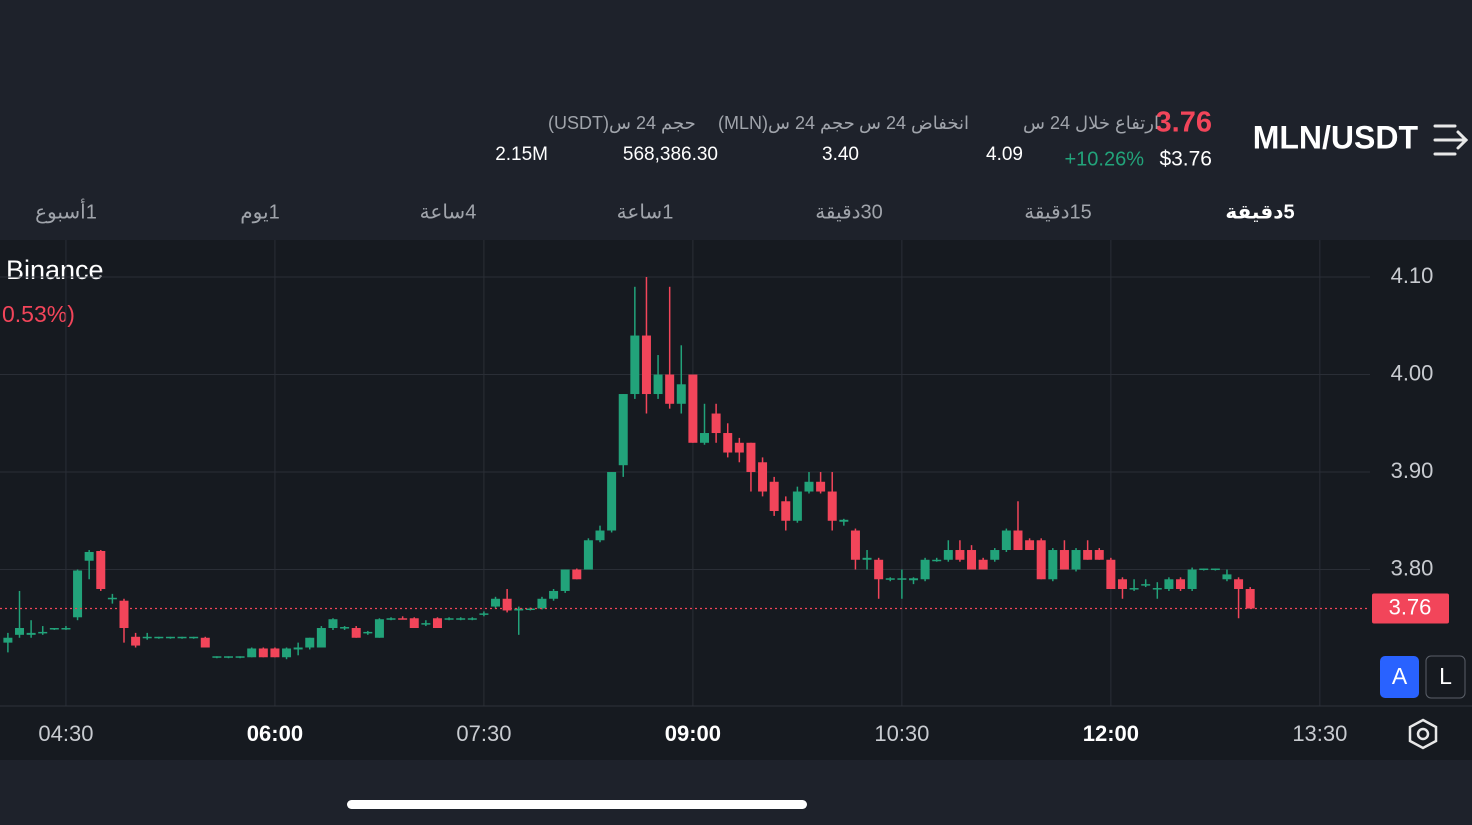 The width and height of the screenshot is (1472, 825). Describe the element at coordinates (840, 154) in the screenshot. I see `stat-value: 3.40` at that location.